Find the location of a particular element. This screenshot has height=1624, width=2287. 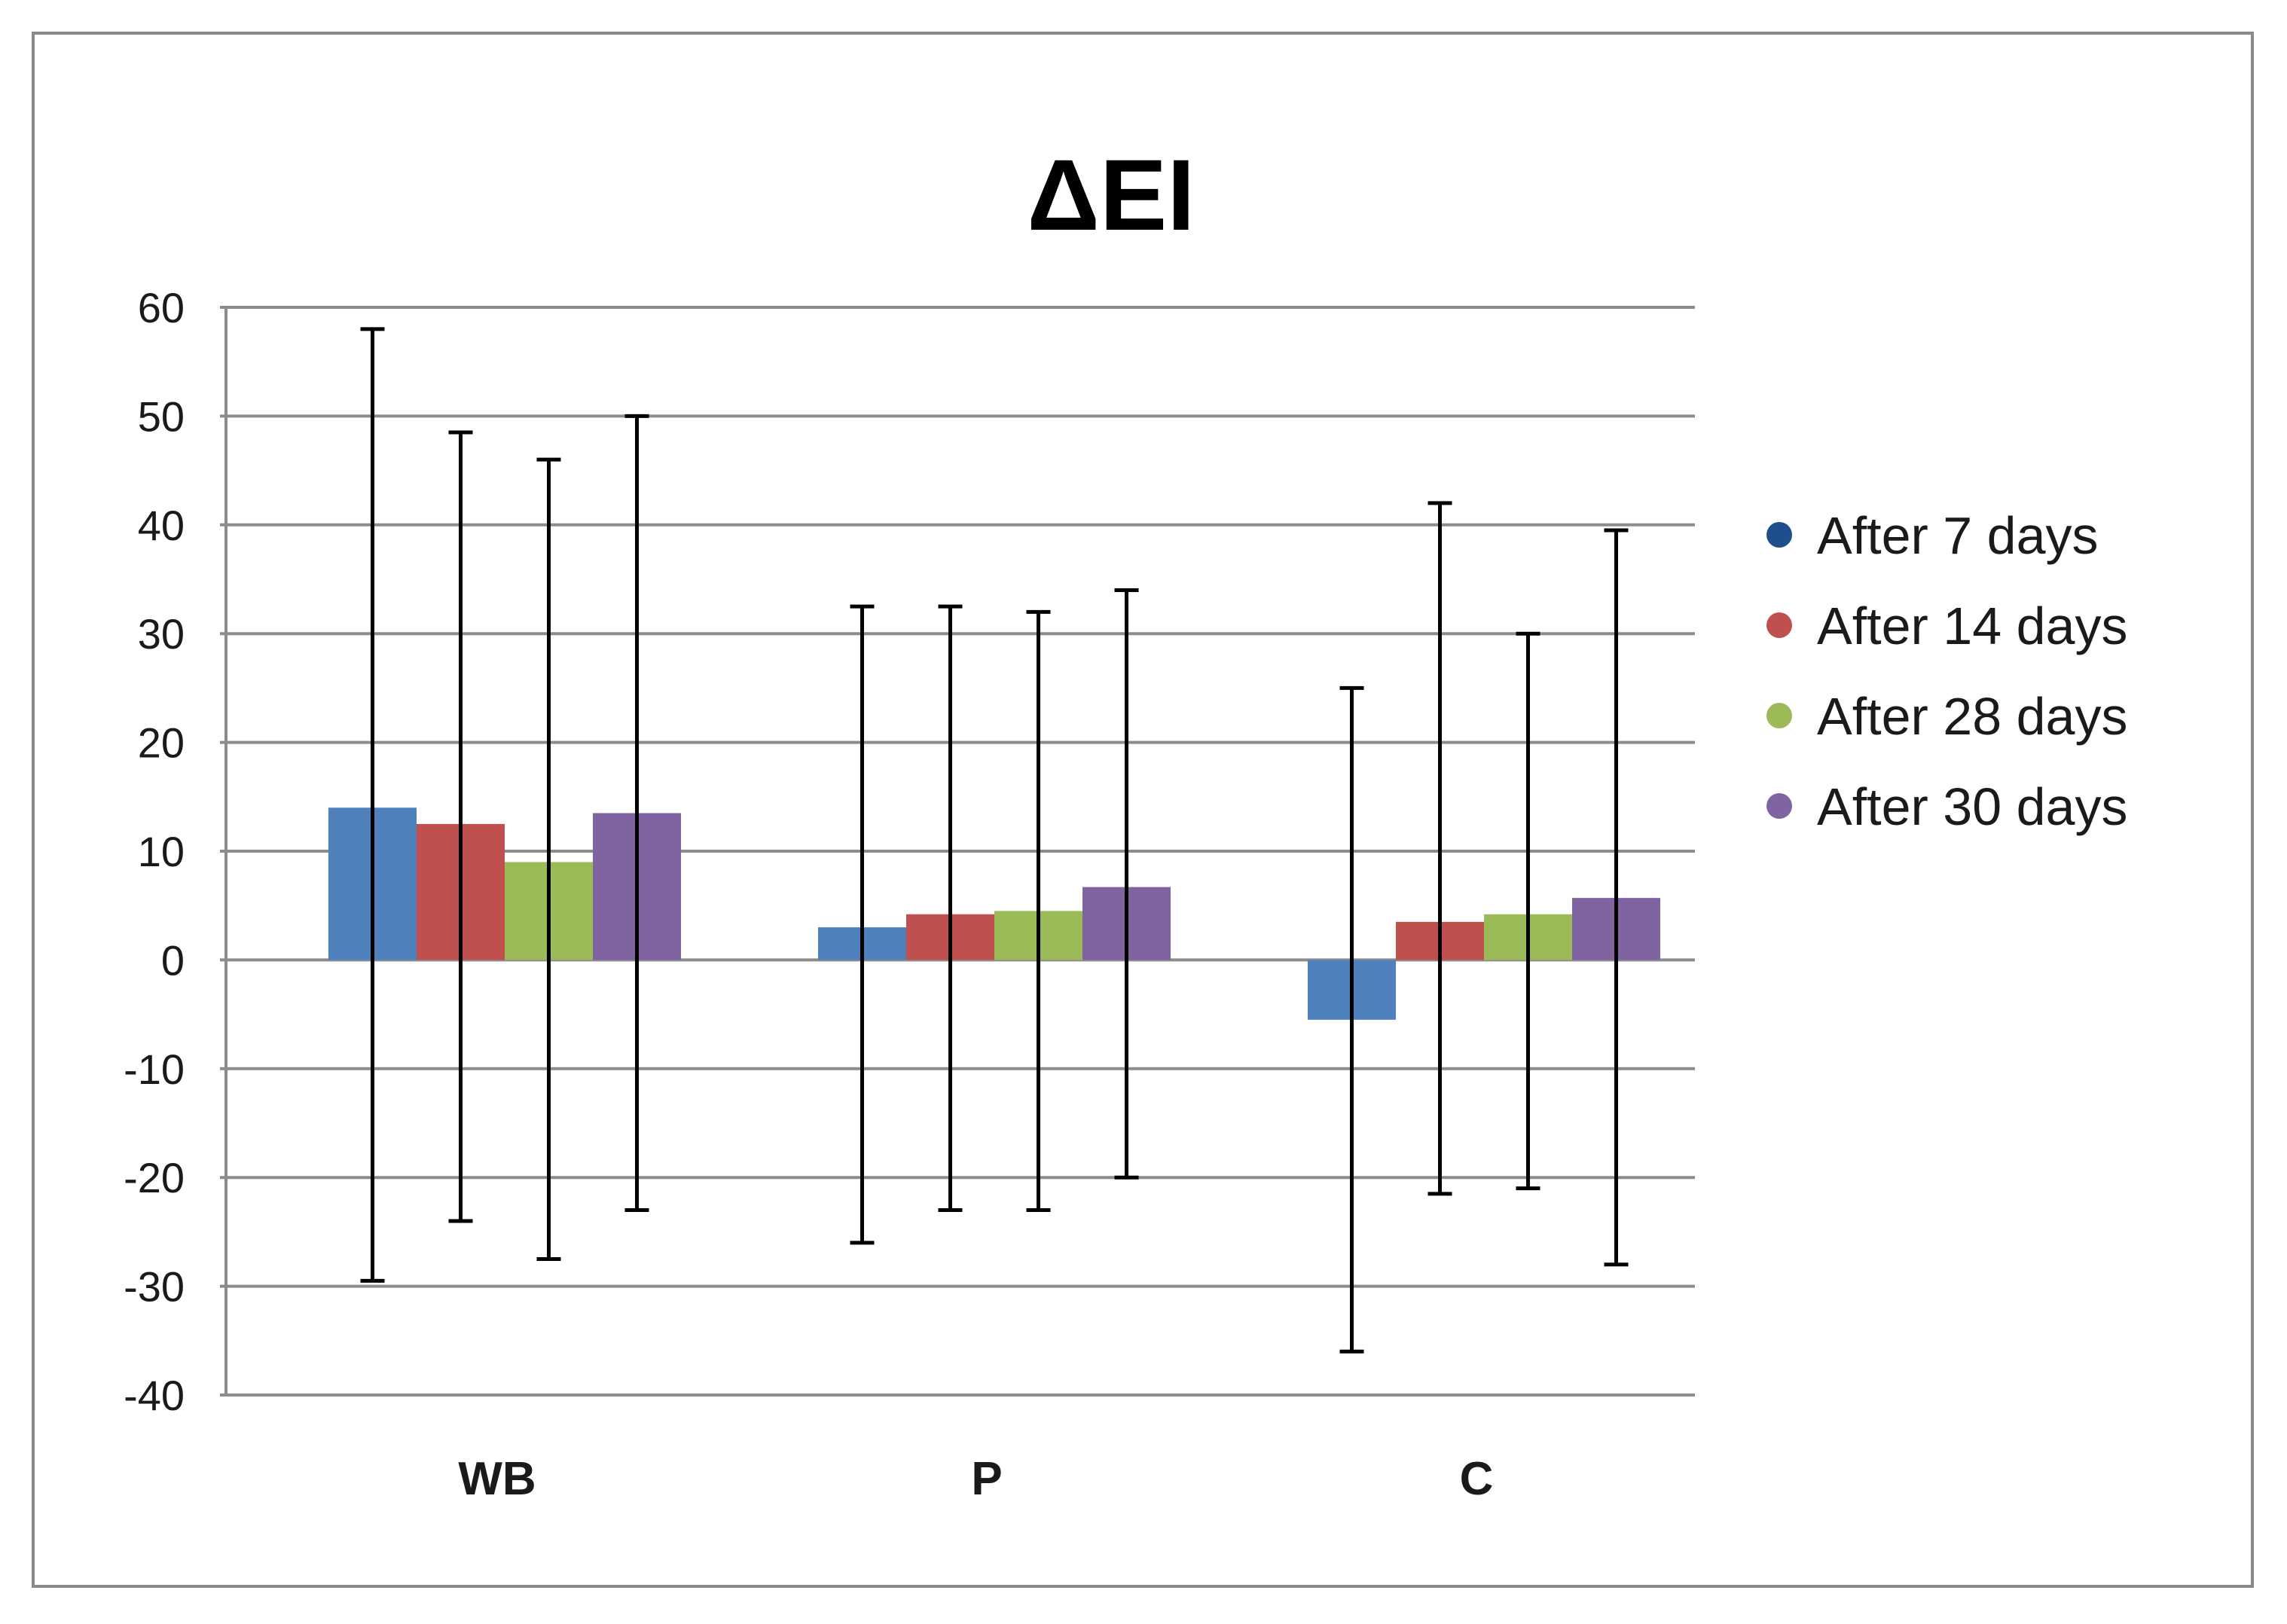

x-category-label: WB is located at coordinates (497, 1479).